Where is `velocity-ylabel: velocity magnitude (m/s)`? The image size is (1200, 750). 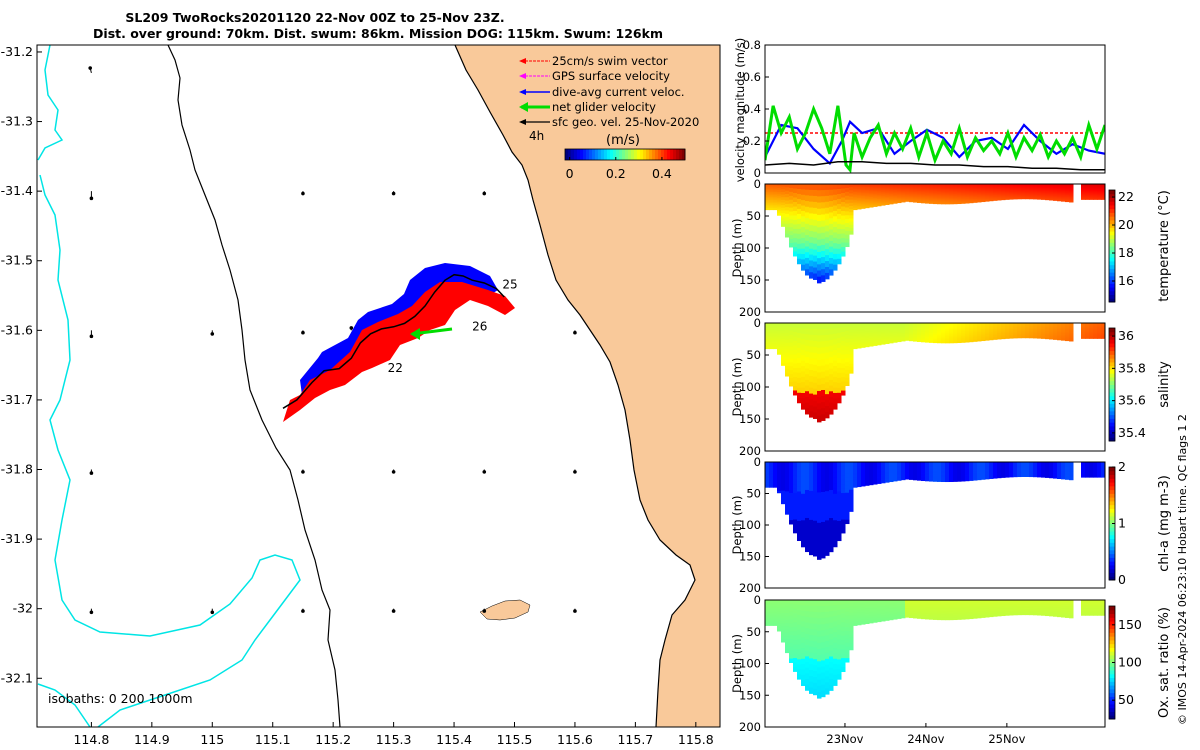
velocity-ylabel: velocity magnitude (m/s) is located at coordinates (740, 110).